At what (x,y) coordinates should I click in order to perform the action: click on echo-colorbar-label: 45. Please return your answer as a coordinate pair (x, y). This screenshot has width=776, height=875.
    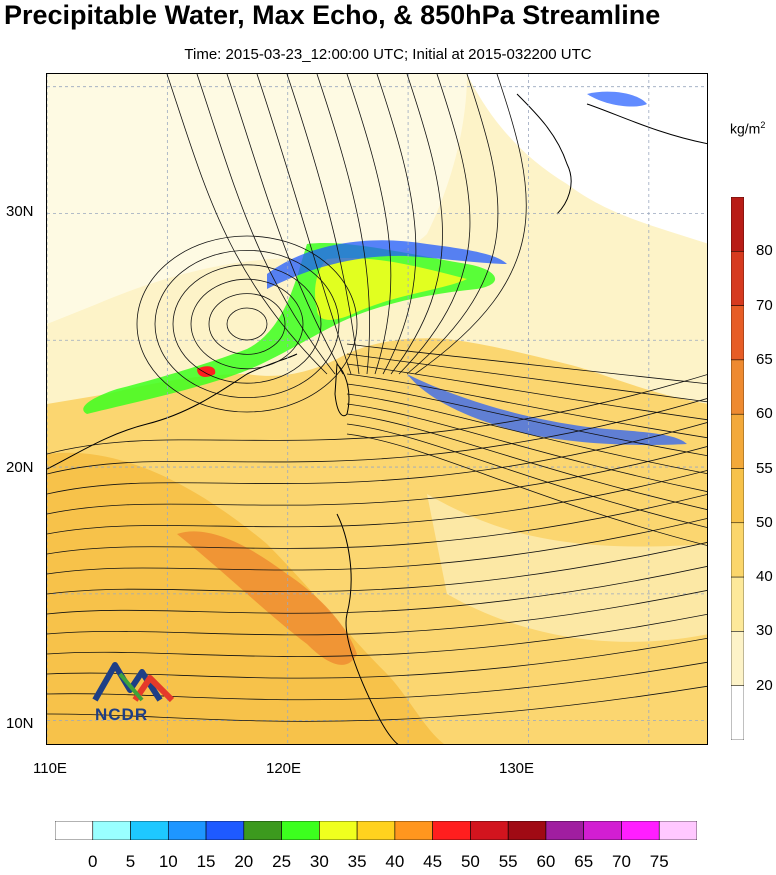
    Looking at the image, I should click on (433, 861).